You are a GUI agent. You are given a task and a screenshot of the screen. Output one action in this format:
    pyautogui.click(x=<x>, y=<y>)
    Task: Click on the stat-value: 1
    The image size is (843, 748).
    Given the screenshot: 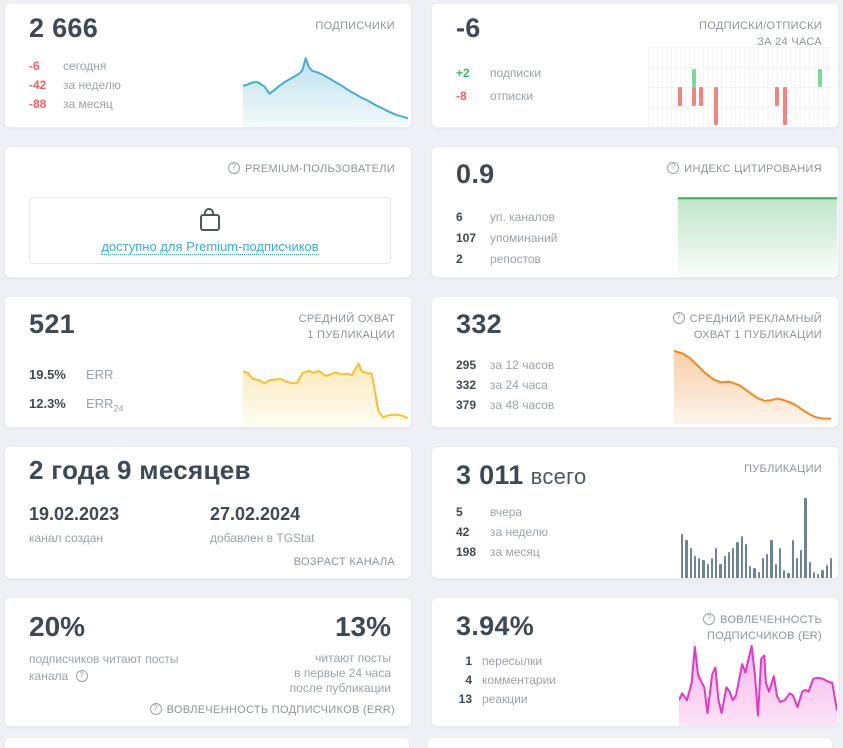 What is the action you would take?
    pyautogui.click(x=468, y=661)
    